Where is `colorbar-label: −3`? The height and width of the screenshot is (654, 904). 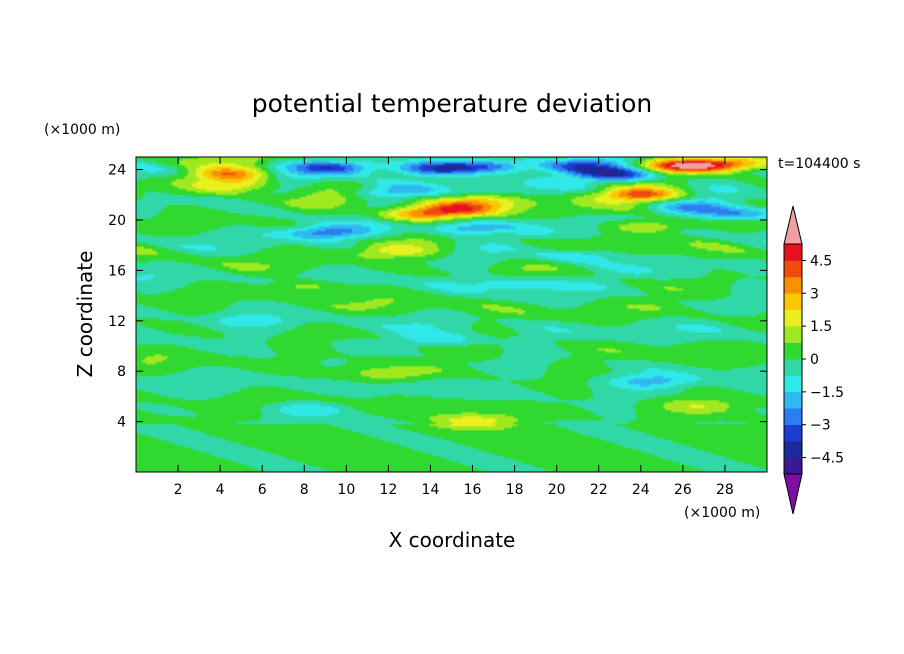 colorbar-label: −3 is located at coordinates (820, 426).